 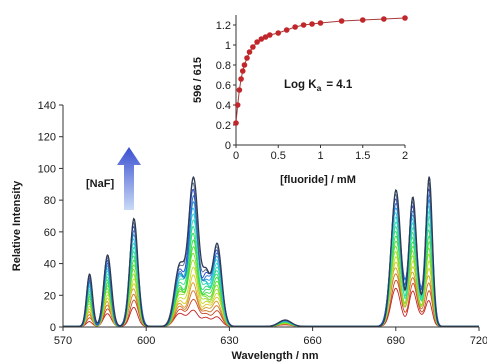 I want to click on increasing-concentration-arrow-icon, so click(x=129, y=178).